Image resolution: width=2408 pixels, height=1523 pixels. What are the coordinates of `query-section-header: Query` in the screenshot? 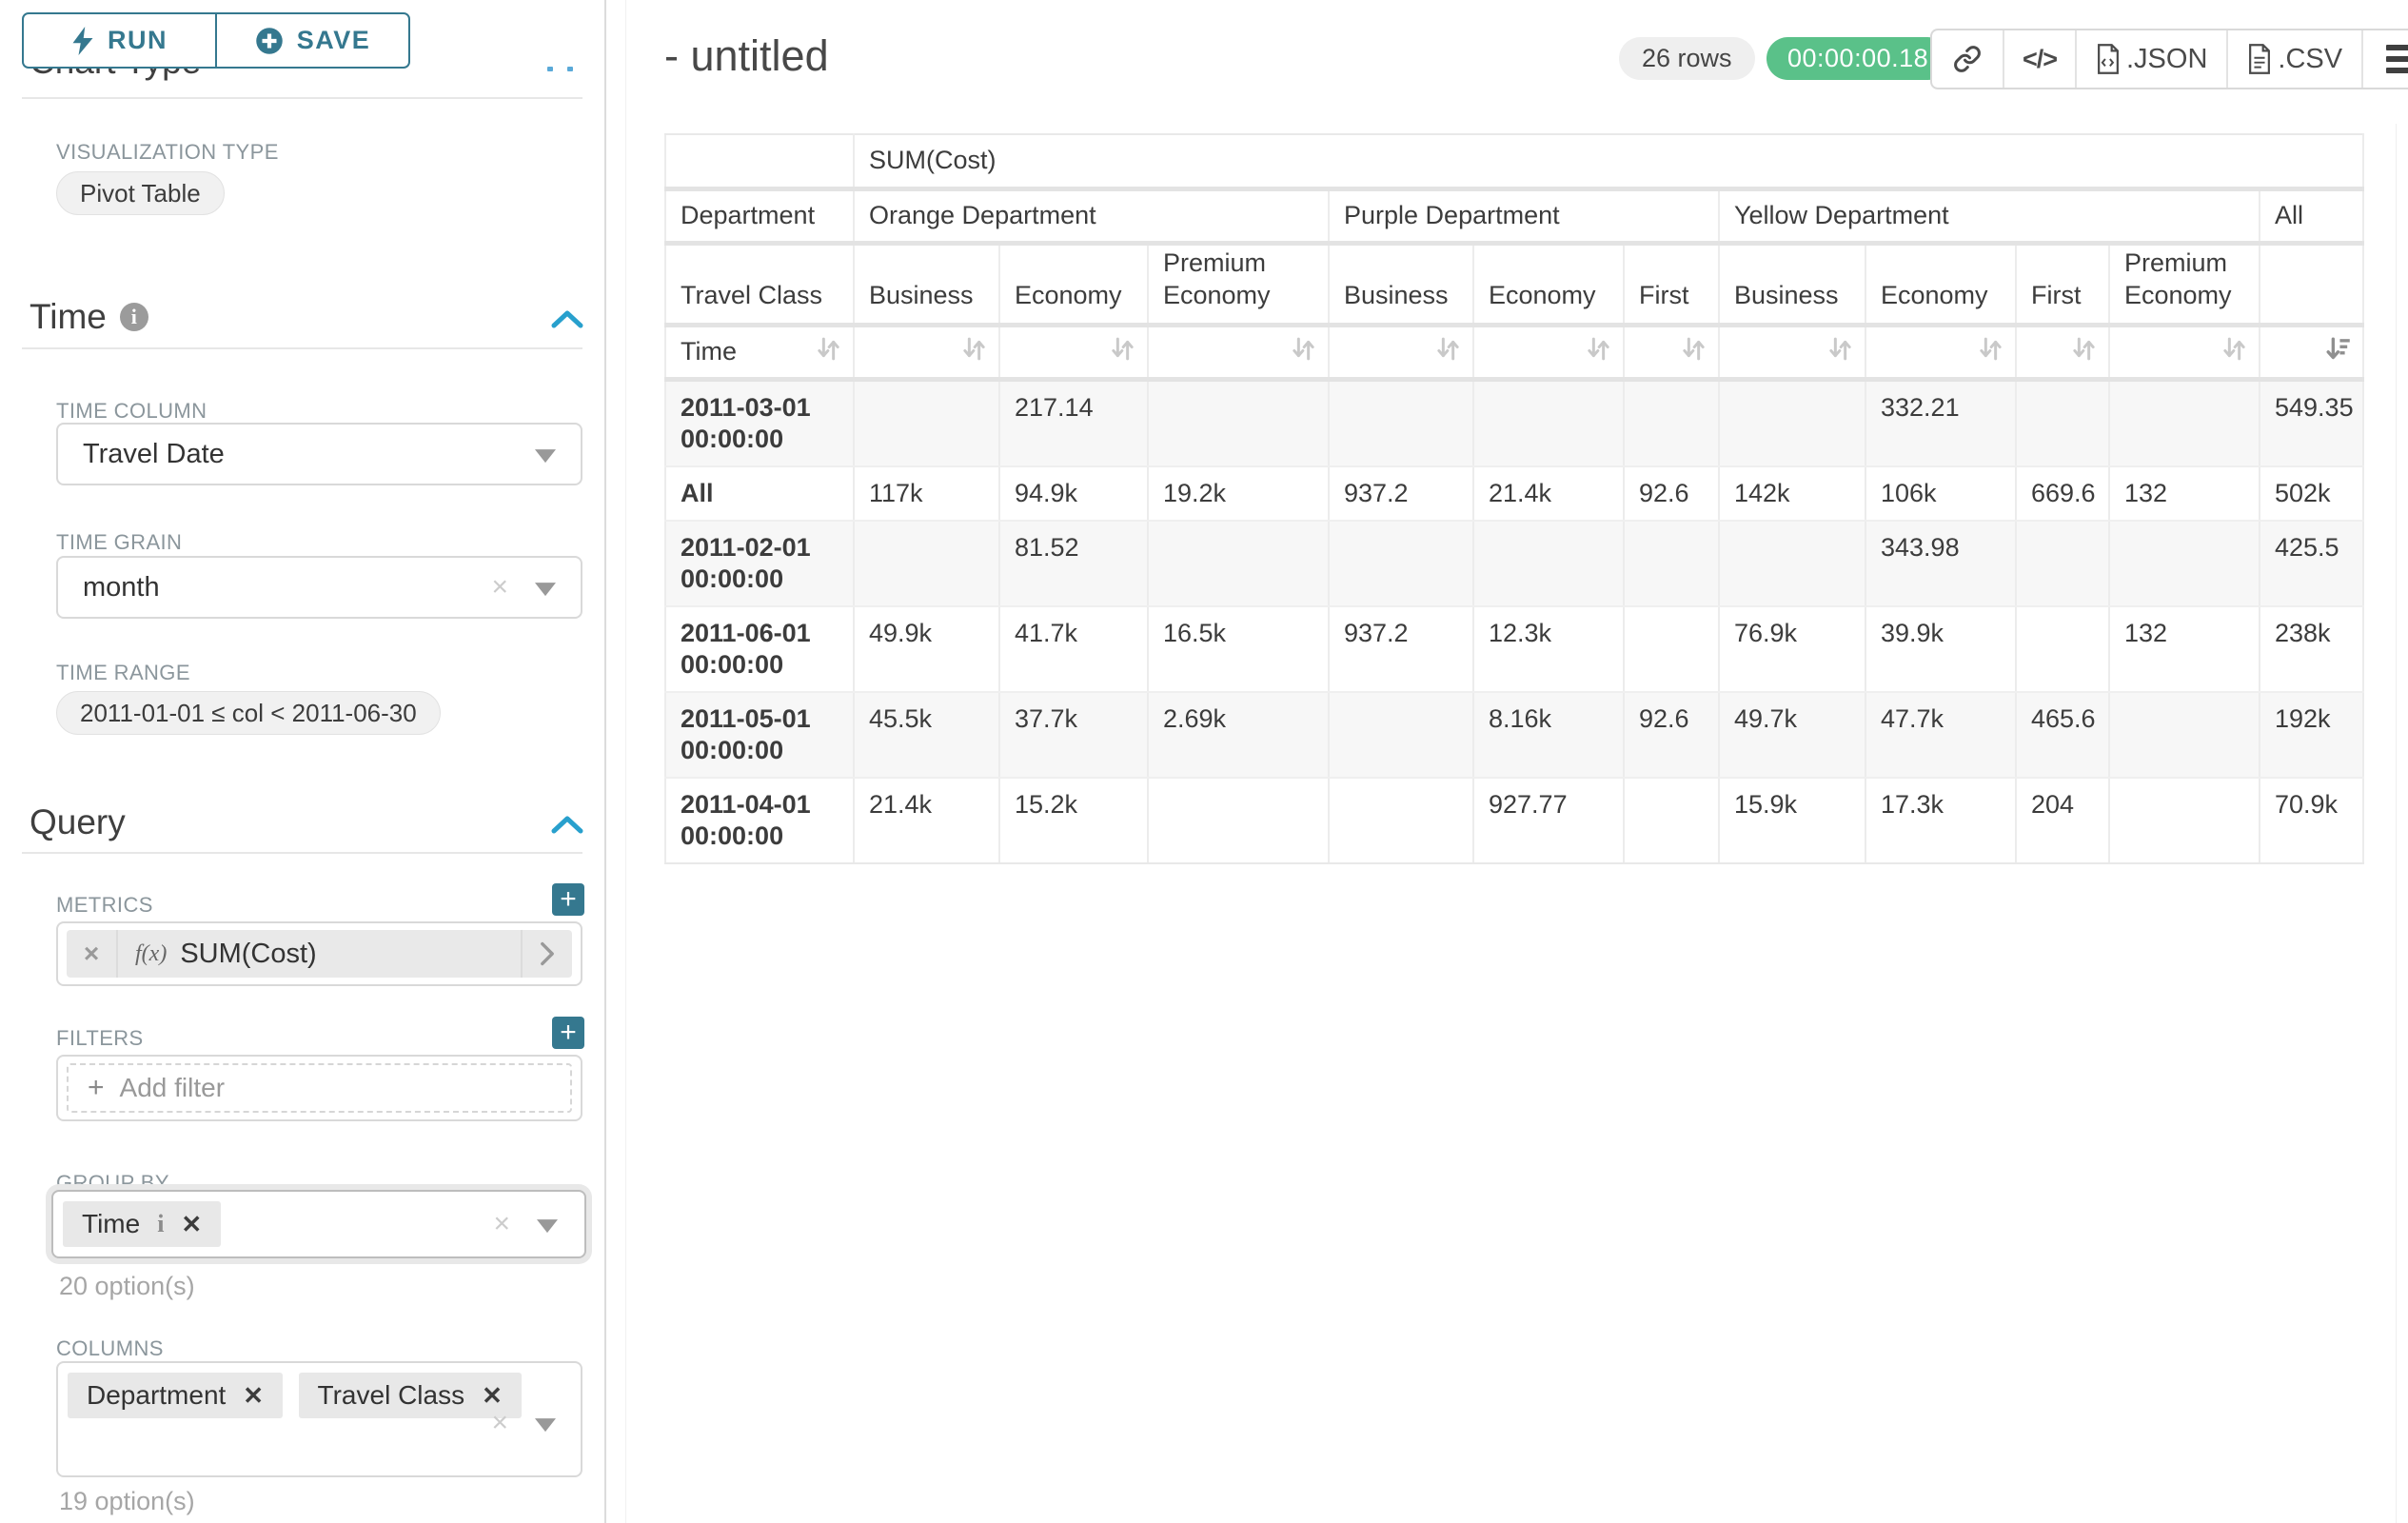 It's located at (78, 822).